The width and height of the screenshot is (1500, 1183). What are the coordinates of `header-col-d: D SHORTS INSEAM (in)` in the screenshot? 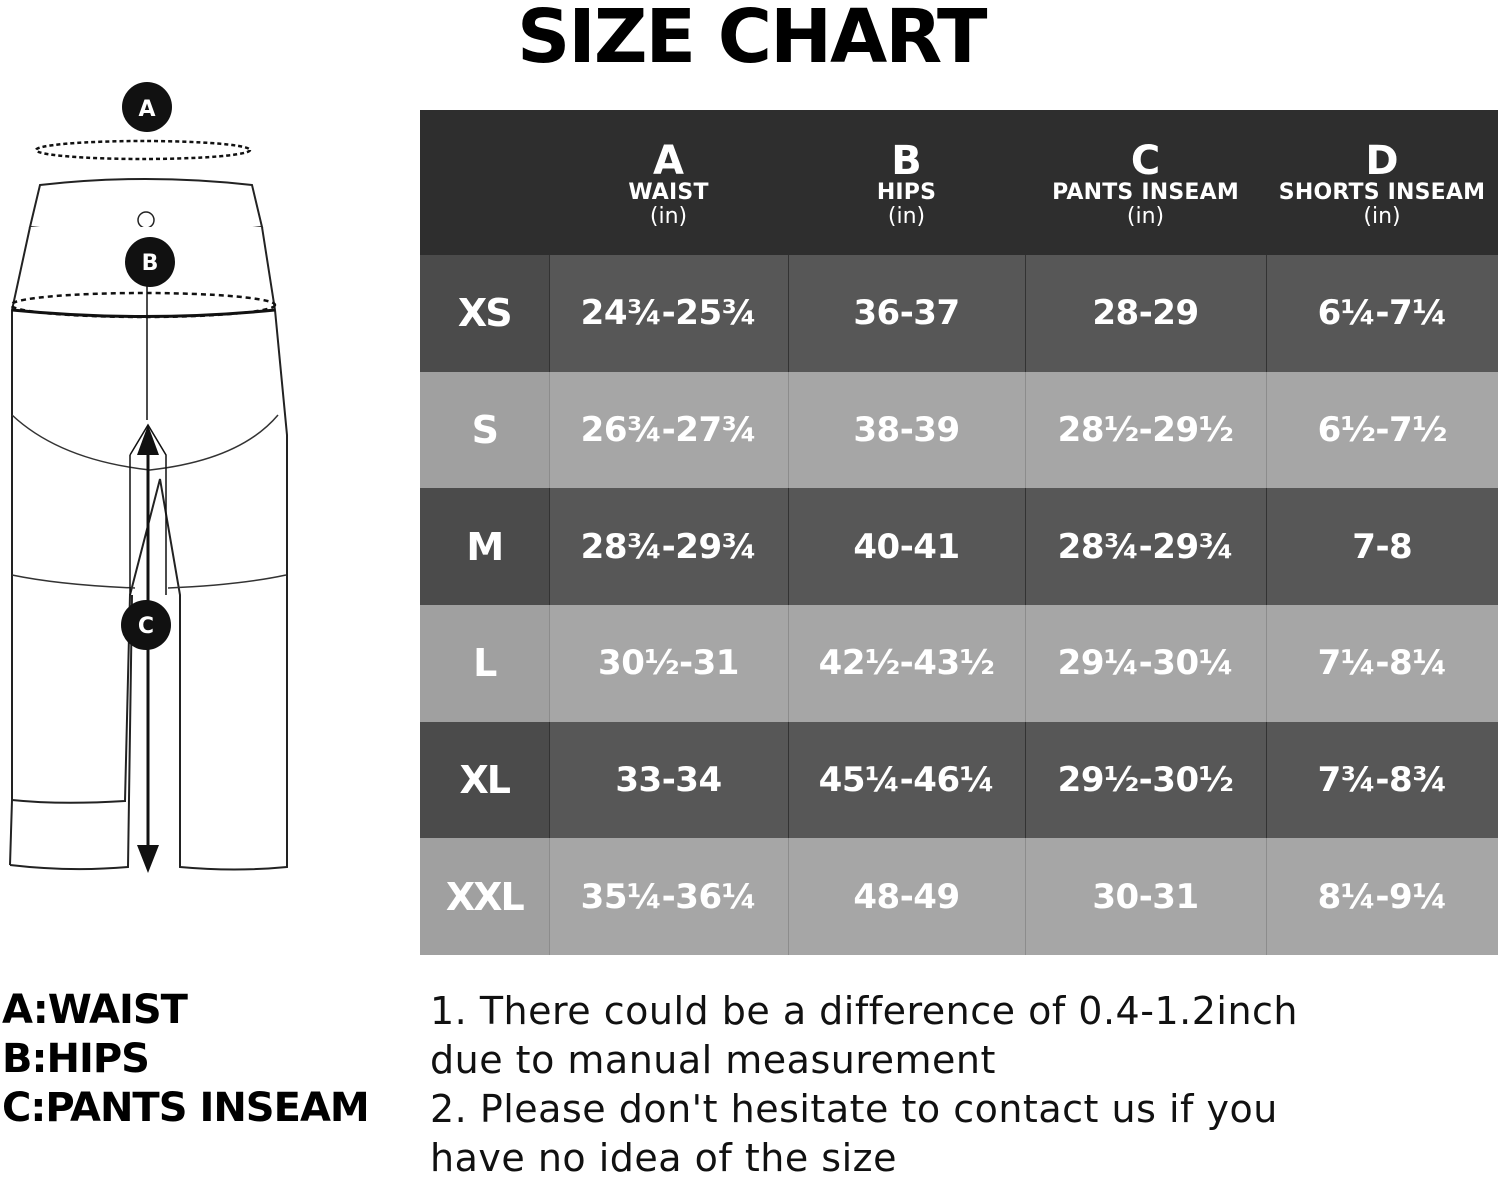 It's located at (1382, 182).